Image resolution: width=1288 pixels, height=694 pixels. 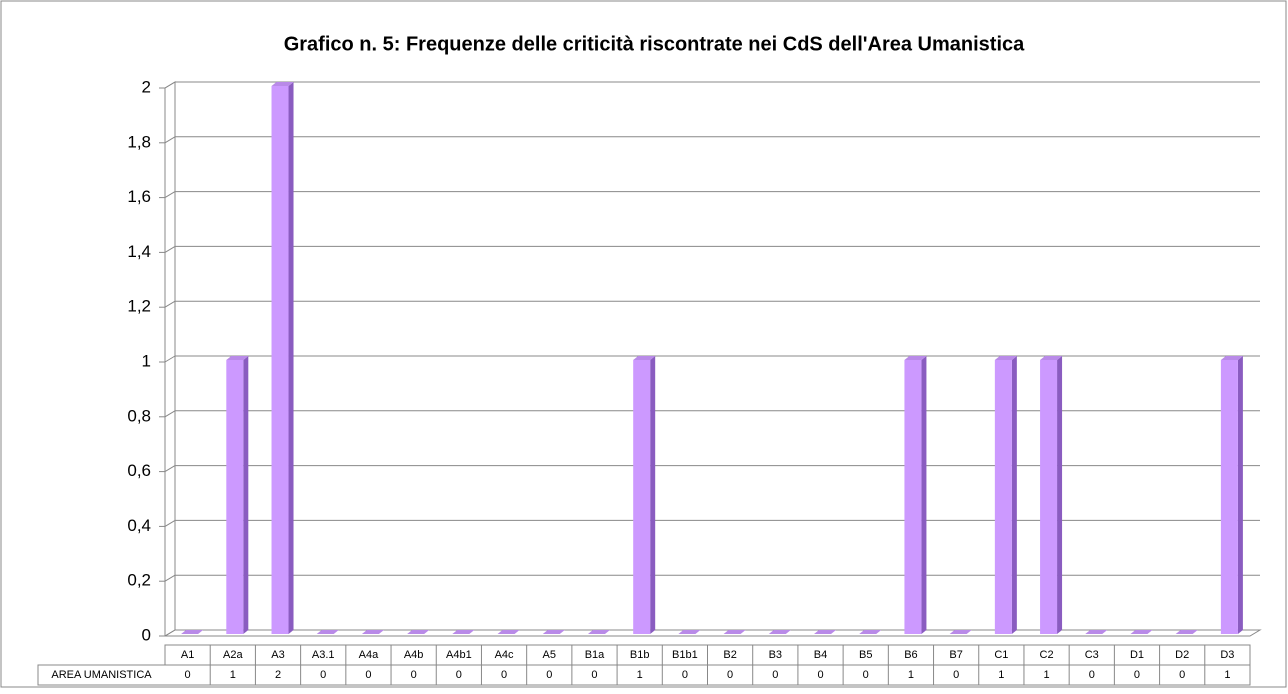 What do you see at coordinates (187, 655) in the screenshot?
I see `x-tick-label: A1` at bounding box center [187, 655].